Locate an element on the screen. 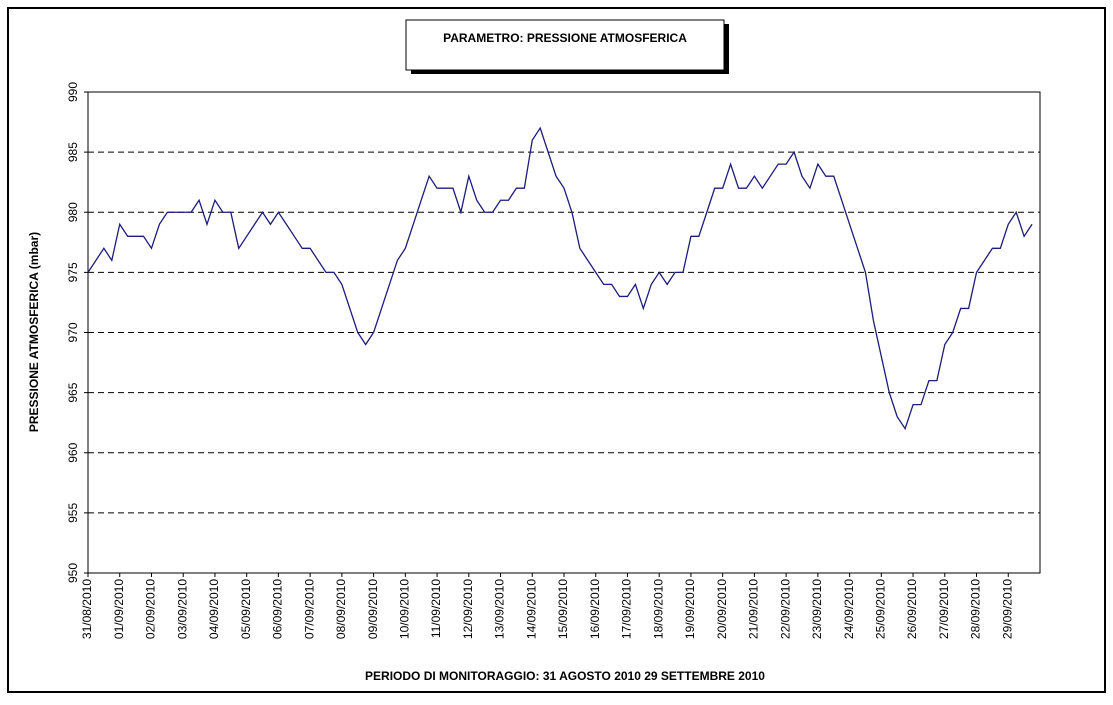 The image size is (1113, 705). x-tick-label: 23/09/2010 is located at coordinates (817, 609).